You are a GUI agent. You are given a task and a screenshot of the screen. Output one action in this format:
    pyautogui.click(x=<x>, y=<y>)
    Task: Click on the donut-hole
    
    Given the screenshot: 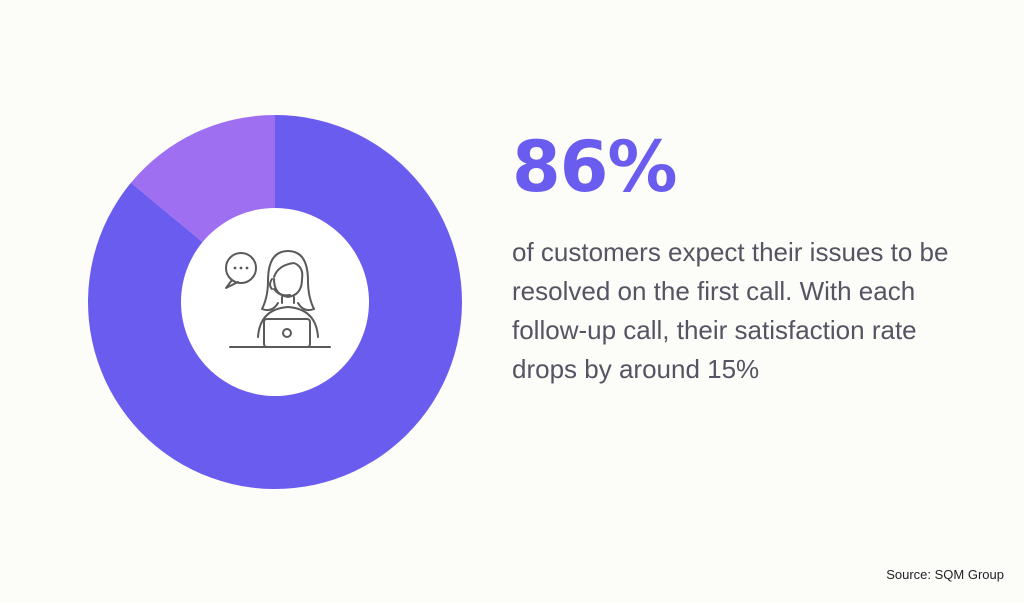 What is the action you would take?
    pyautogui.click(x=275, y=302)
    